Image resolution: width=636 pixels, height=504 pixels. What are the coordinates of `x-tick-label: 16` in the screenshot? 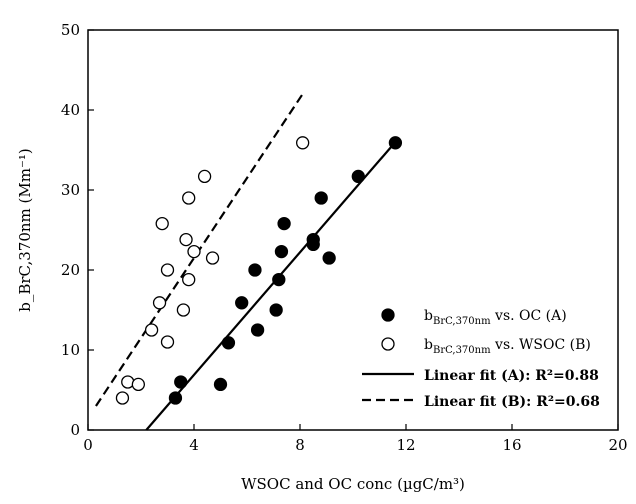 It's located at (511, 445).